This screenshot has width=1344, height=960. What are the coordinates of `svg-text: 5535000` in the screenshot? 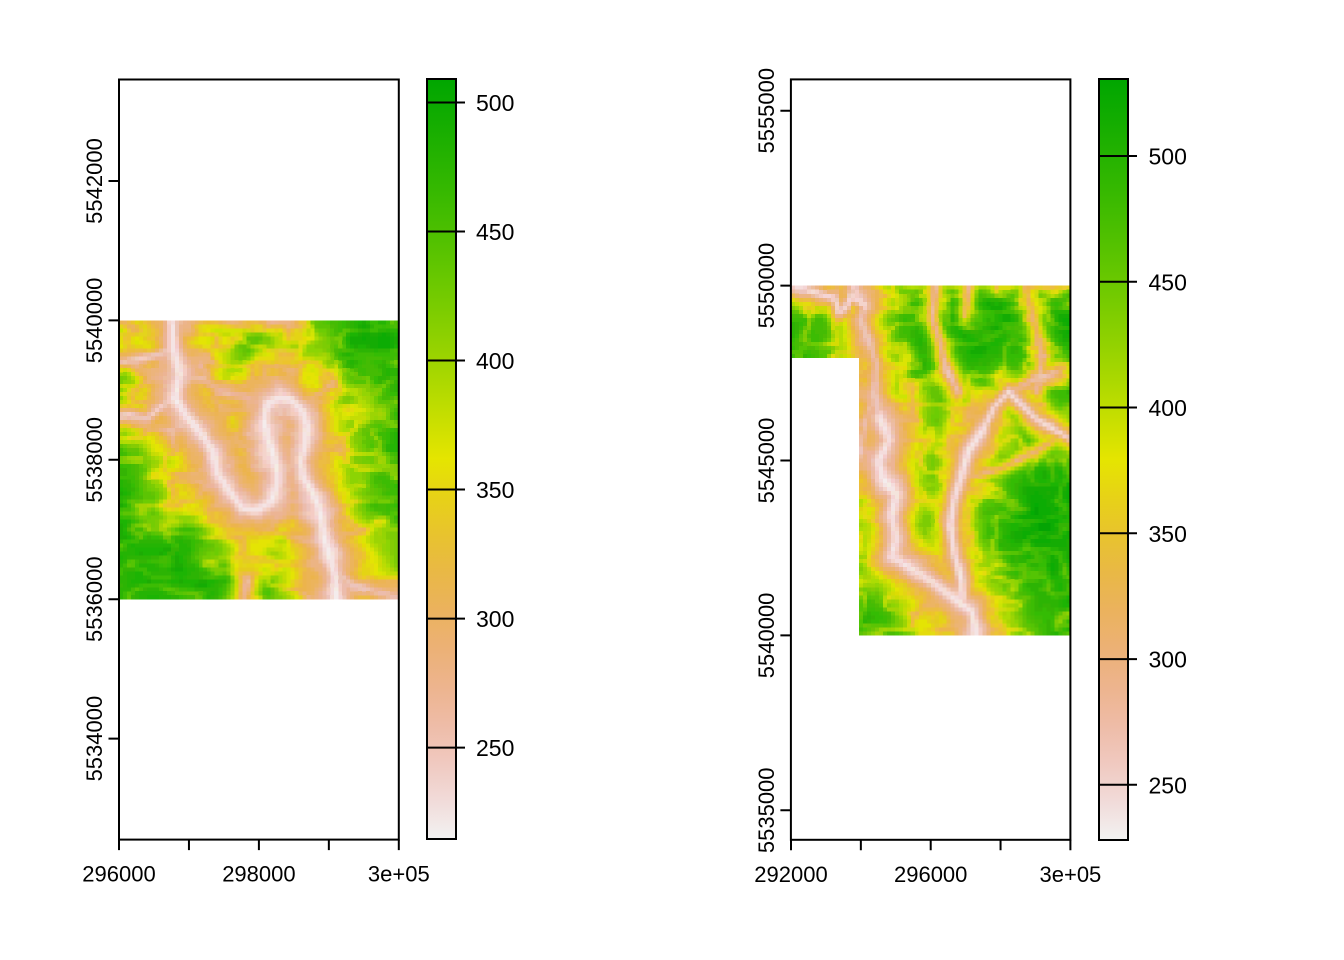 It's located at (766, 810).